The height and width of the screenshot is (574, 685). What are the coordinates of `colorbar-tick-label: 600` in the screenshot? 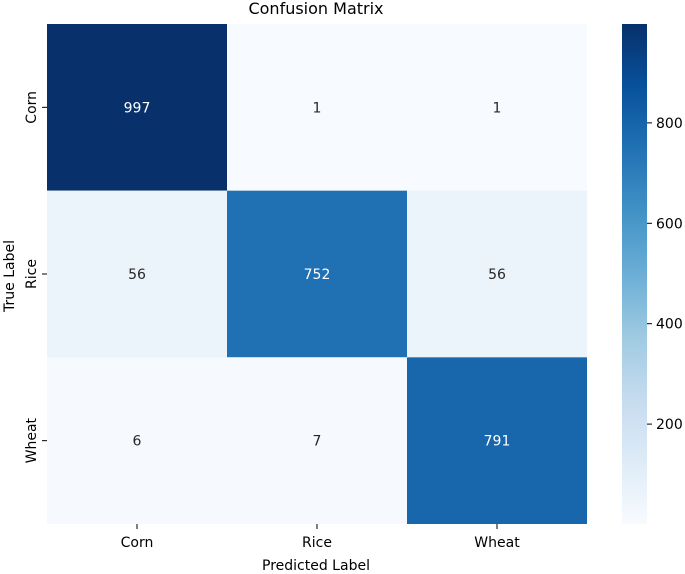 It's located at (669, 224).